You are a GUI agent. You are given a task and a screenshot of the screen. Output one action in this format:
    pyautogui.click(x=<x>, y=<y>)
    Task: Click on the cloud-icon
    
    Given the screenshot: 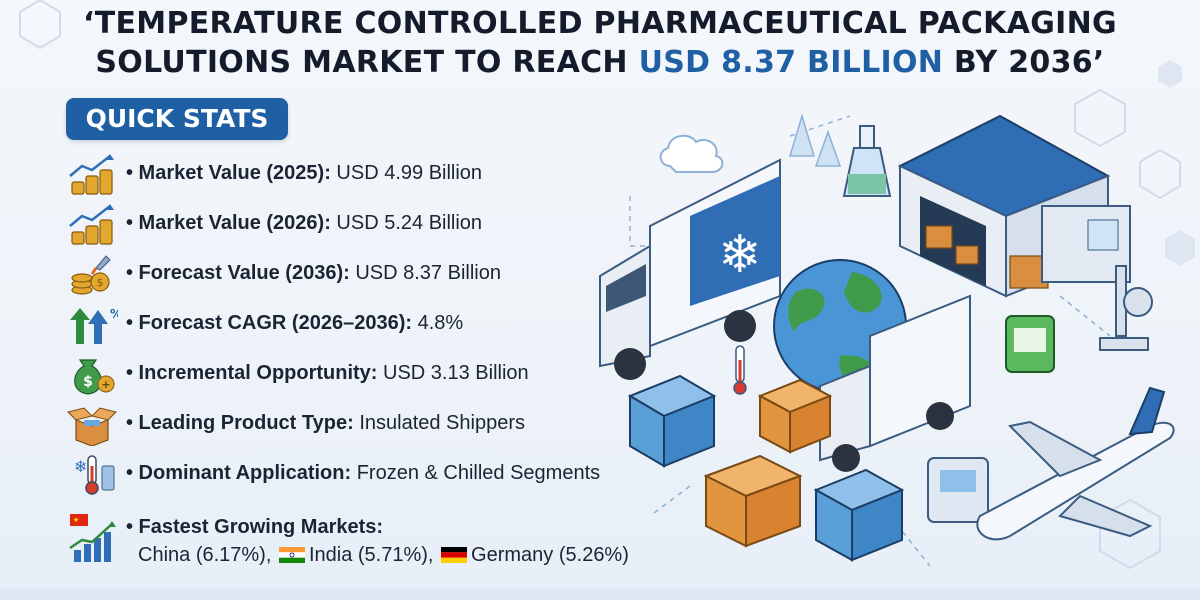 What is the action you would take?
    pyautogui.click(x=691, y=153)
    